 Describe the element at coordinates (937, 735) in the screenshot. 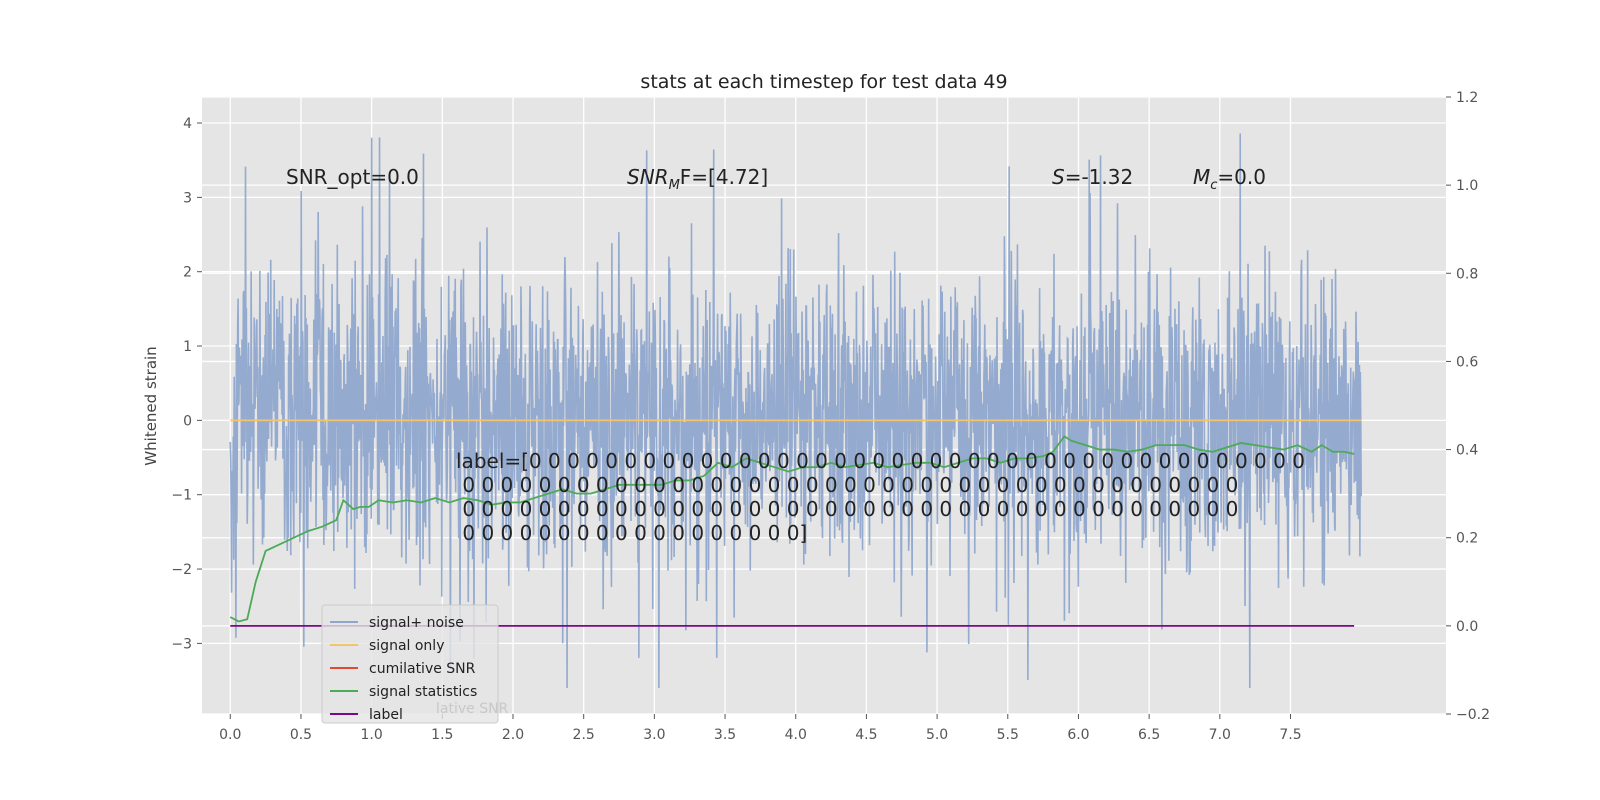

I see `x-tick-label: 5.0` at that location.